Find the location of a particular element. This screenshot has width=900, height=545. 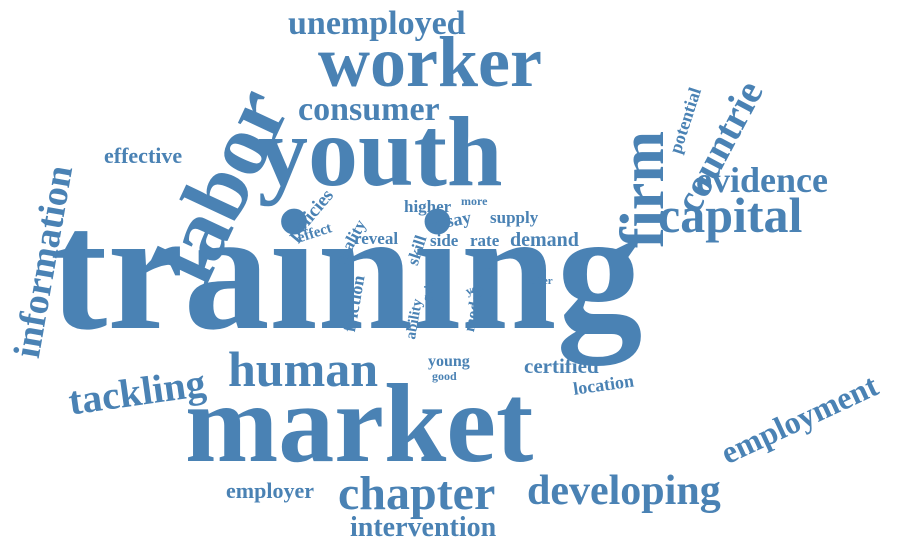

word-capital: capital is located at coordinates (730, 215).